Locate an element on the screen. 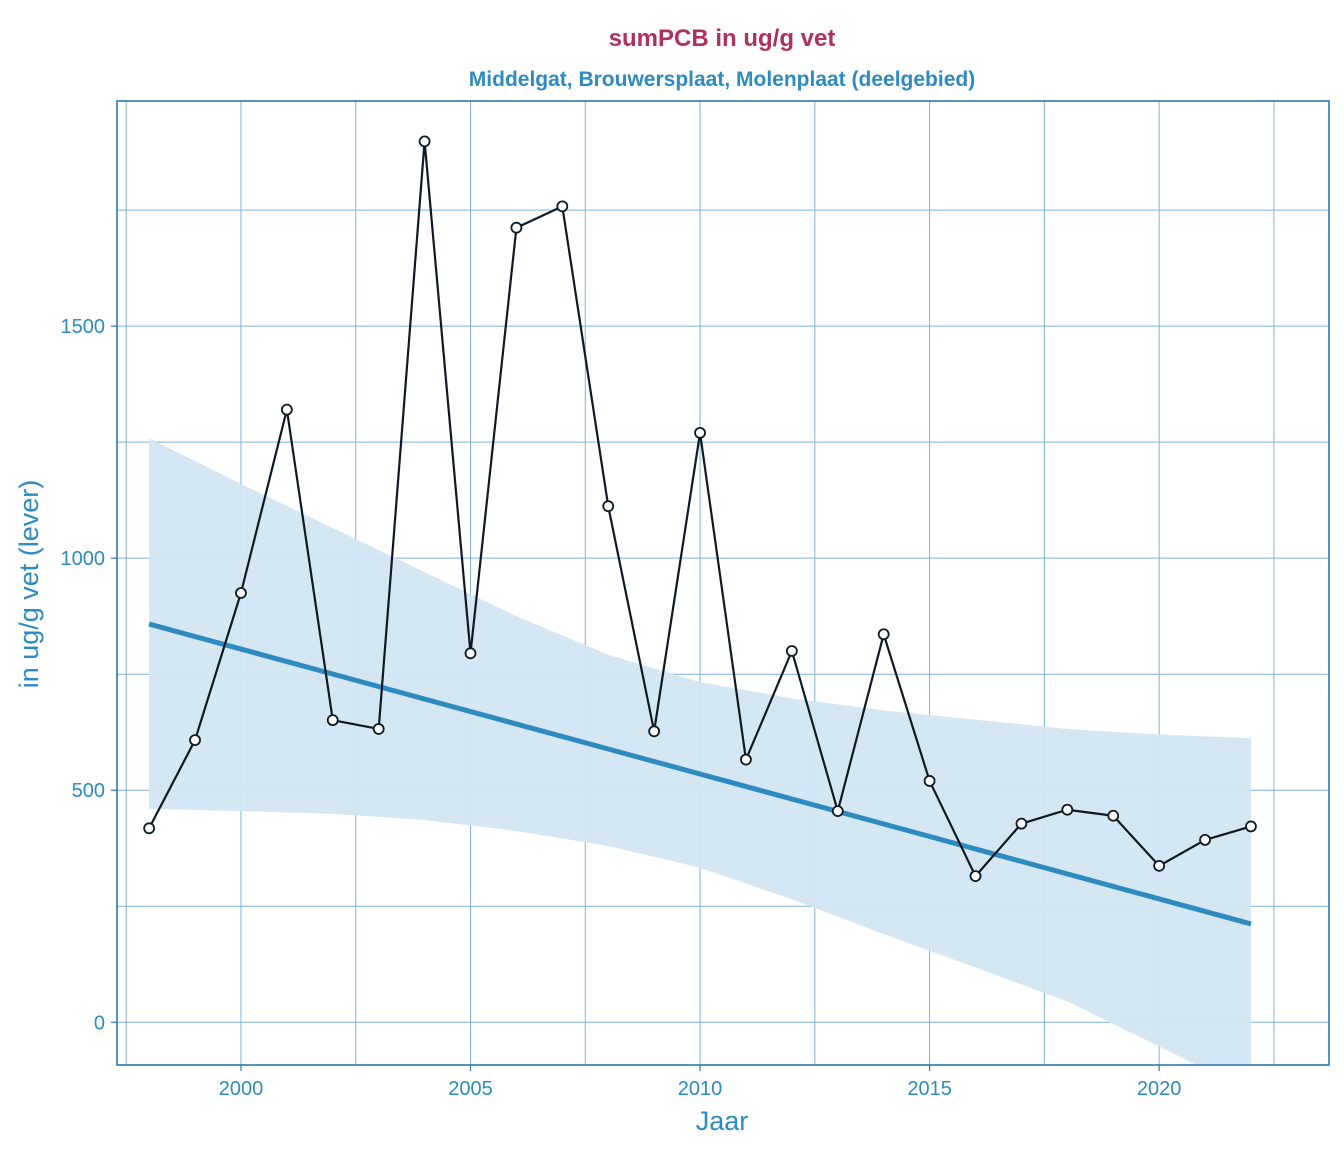 This screenshot has width=1344, height=1152. x-tick-label: 2020 is located at coordinates (1159, 1089).